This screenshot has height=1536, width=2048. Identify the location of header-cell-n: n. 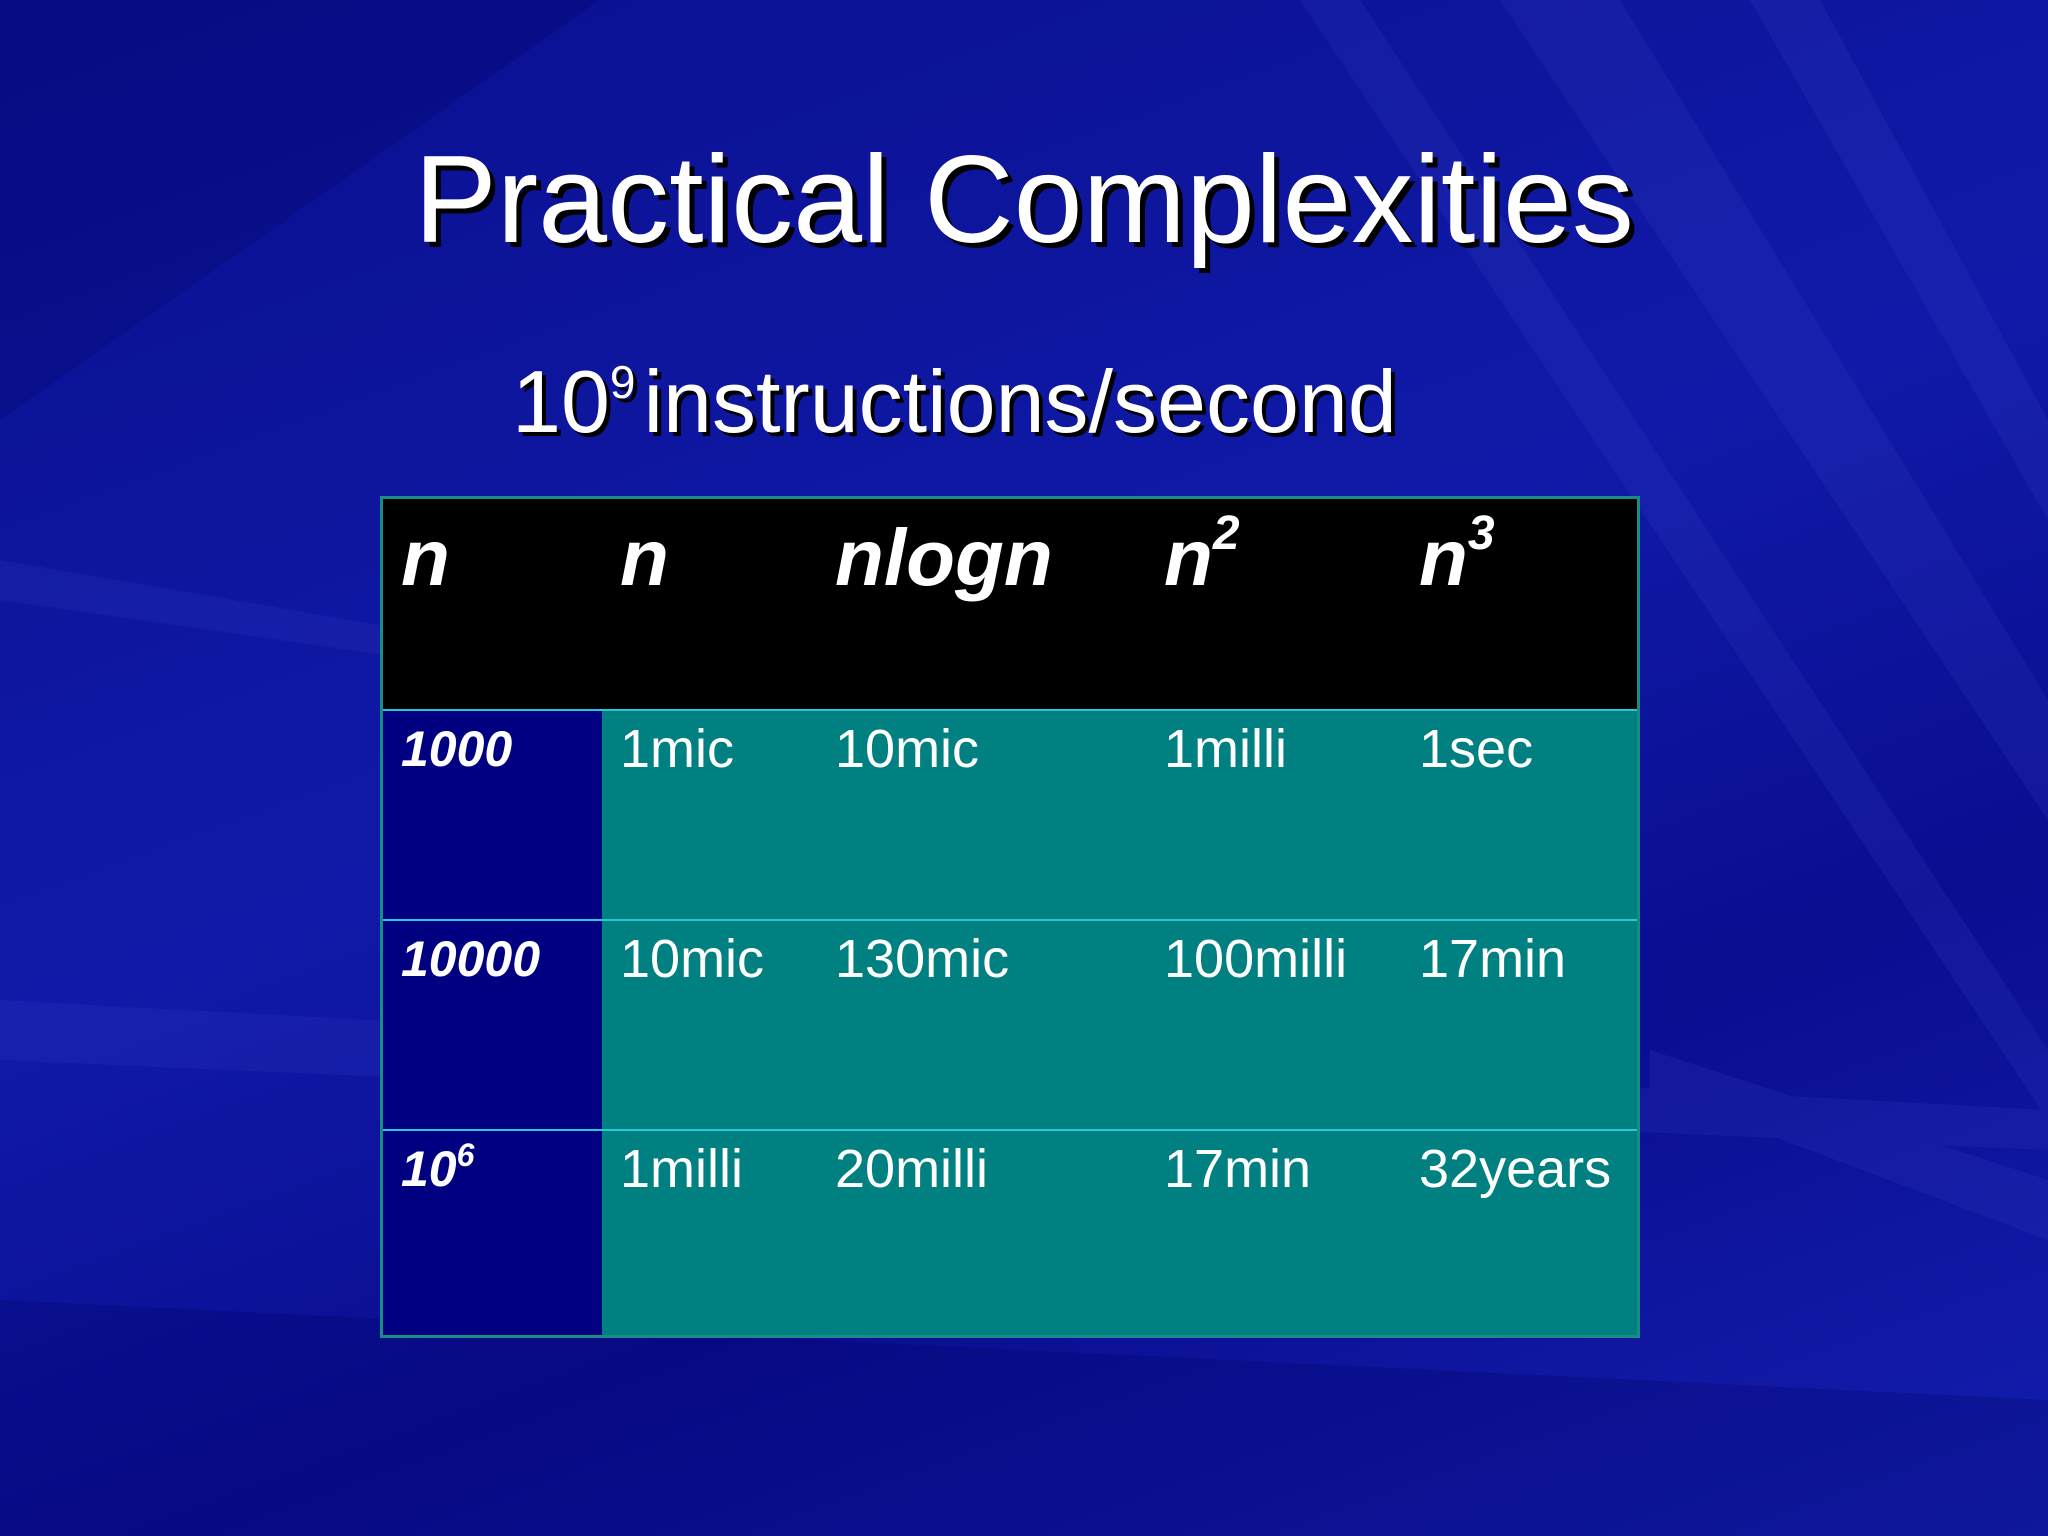
(644, 564).